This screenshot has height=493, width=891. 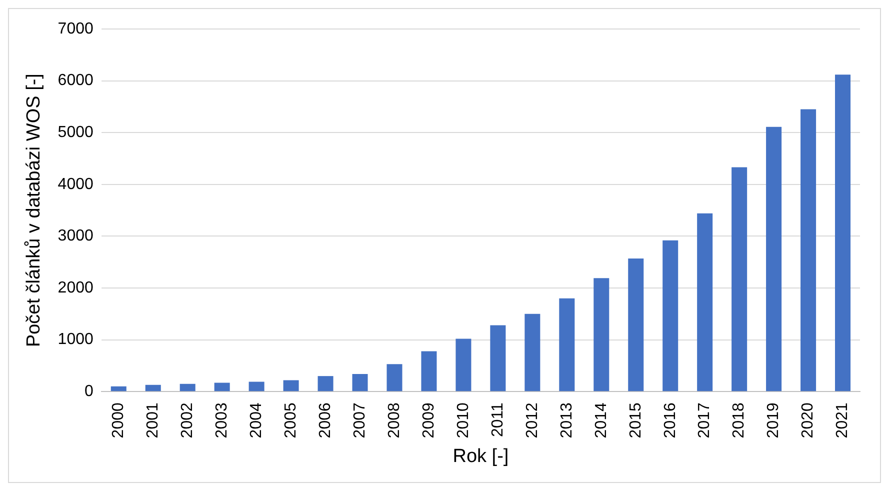 I want to click on y-axis-title: Počet článků v databázi WOS [-], so click(x=34, y=211).